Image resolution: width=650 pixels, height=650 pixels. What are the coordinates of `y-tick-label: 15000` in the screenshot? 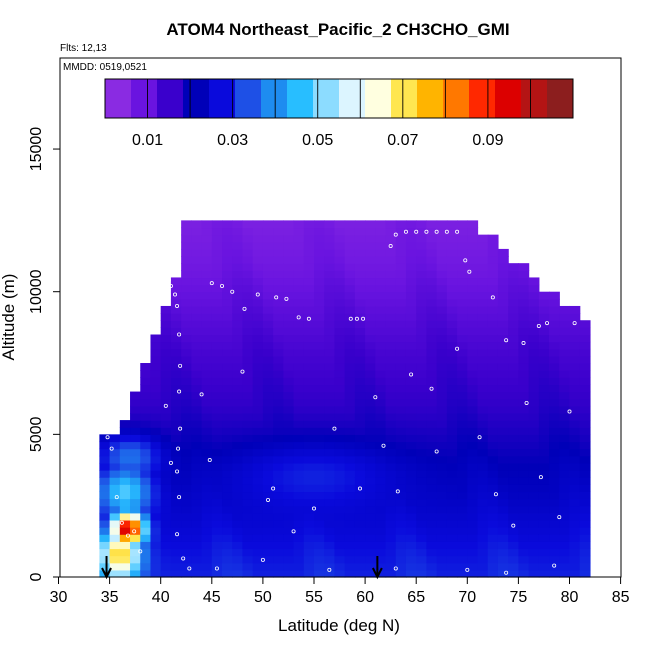 It's located at (36, 149).